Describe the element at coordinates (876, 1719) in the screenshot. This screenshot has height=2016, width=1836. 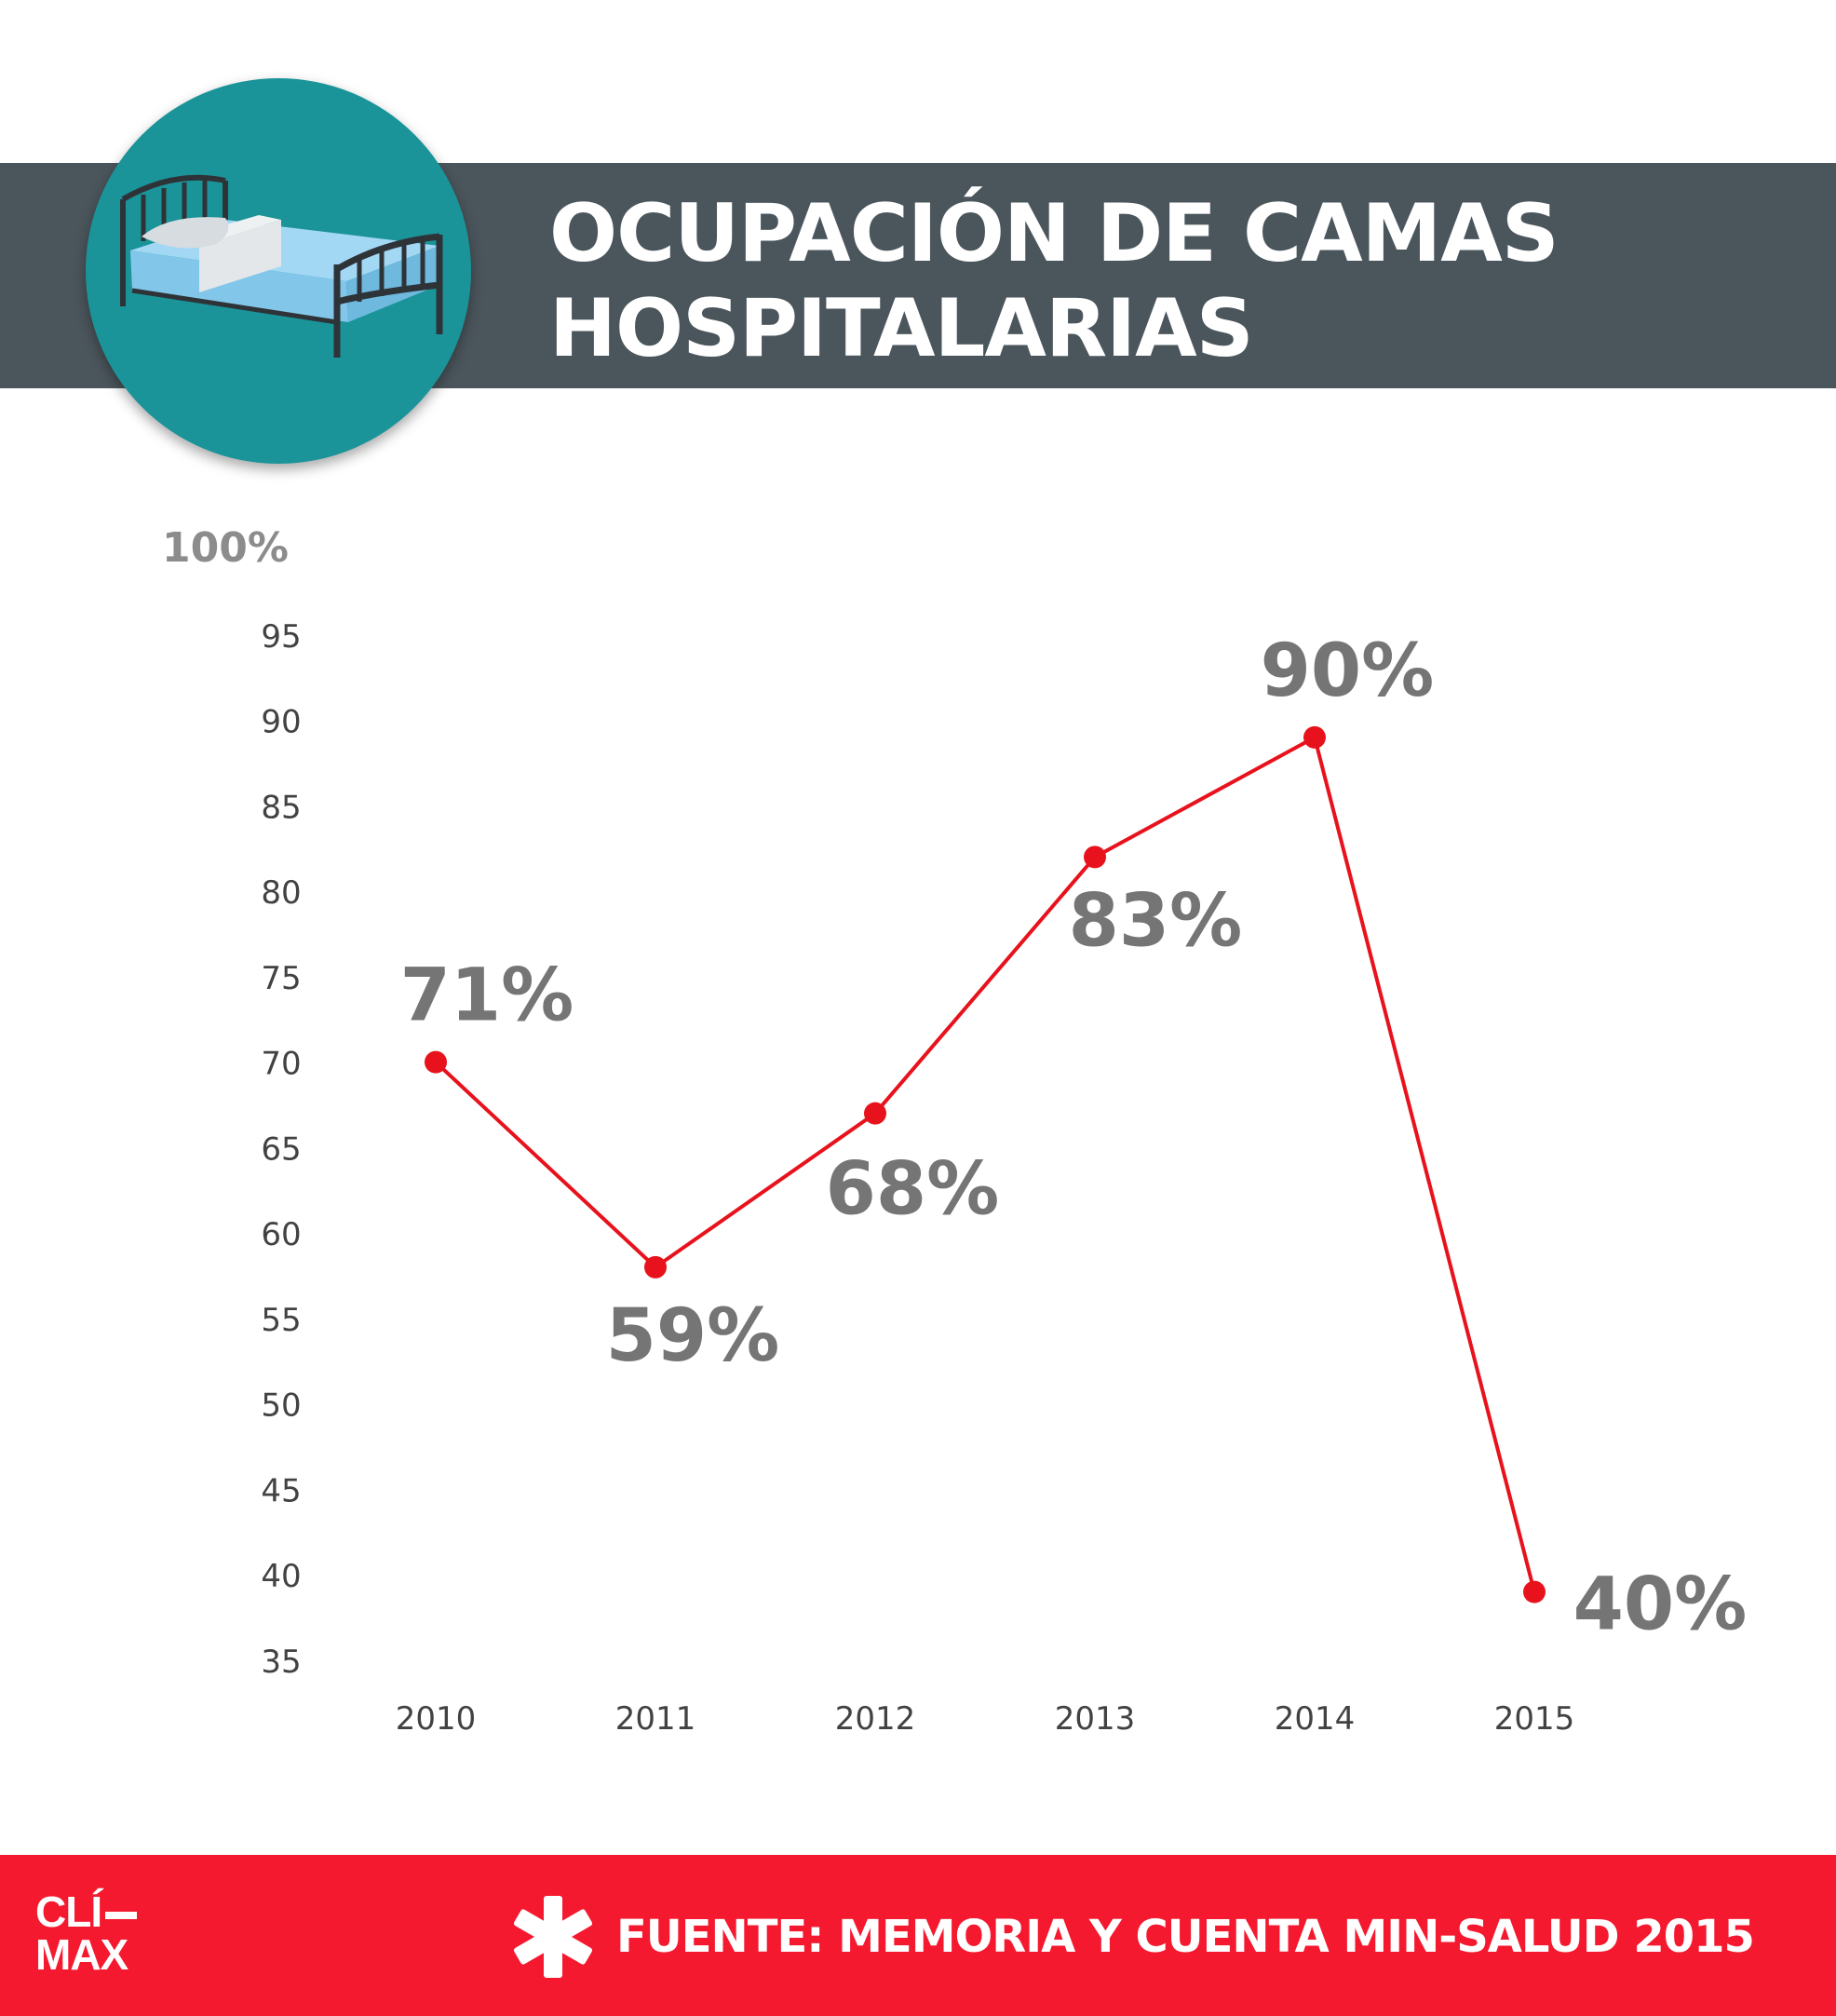
I see `x-tick-label: 2012` at that location.